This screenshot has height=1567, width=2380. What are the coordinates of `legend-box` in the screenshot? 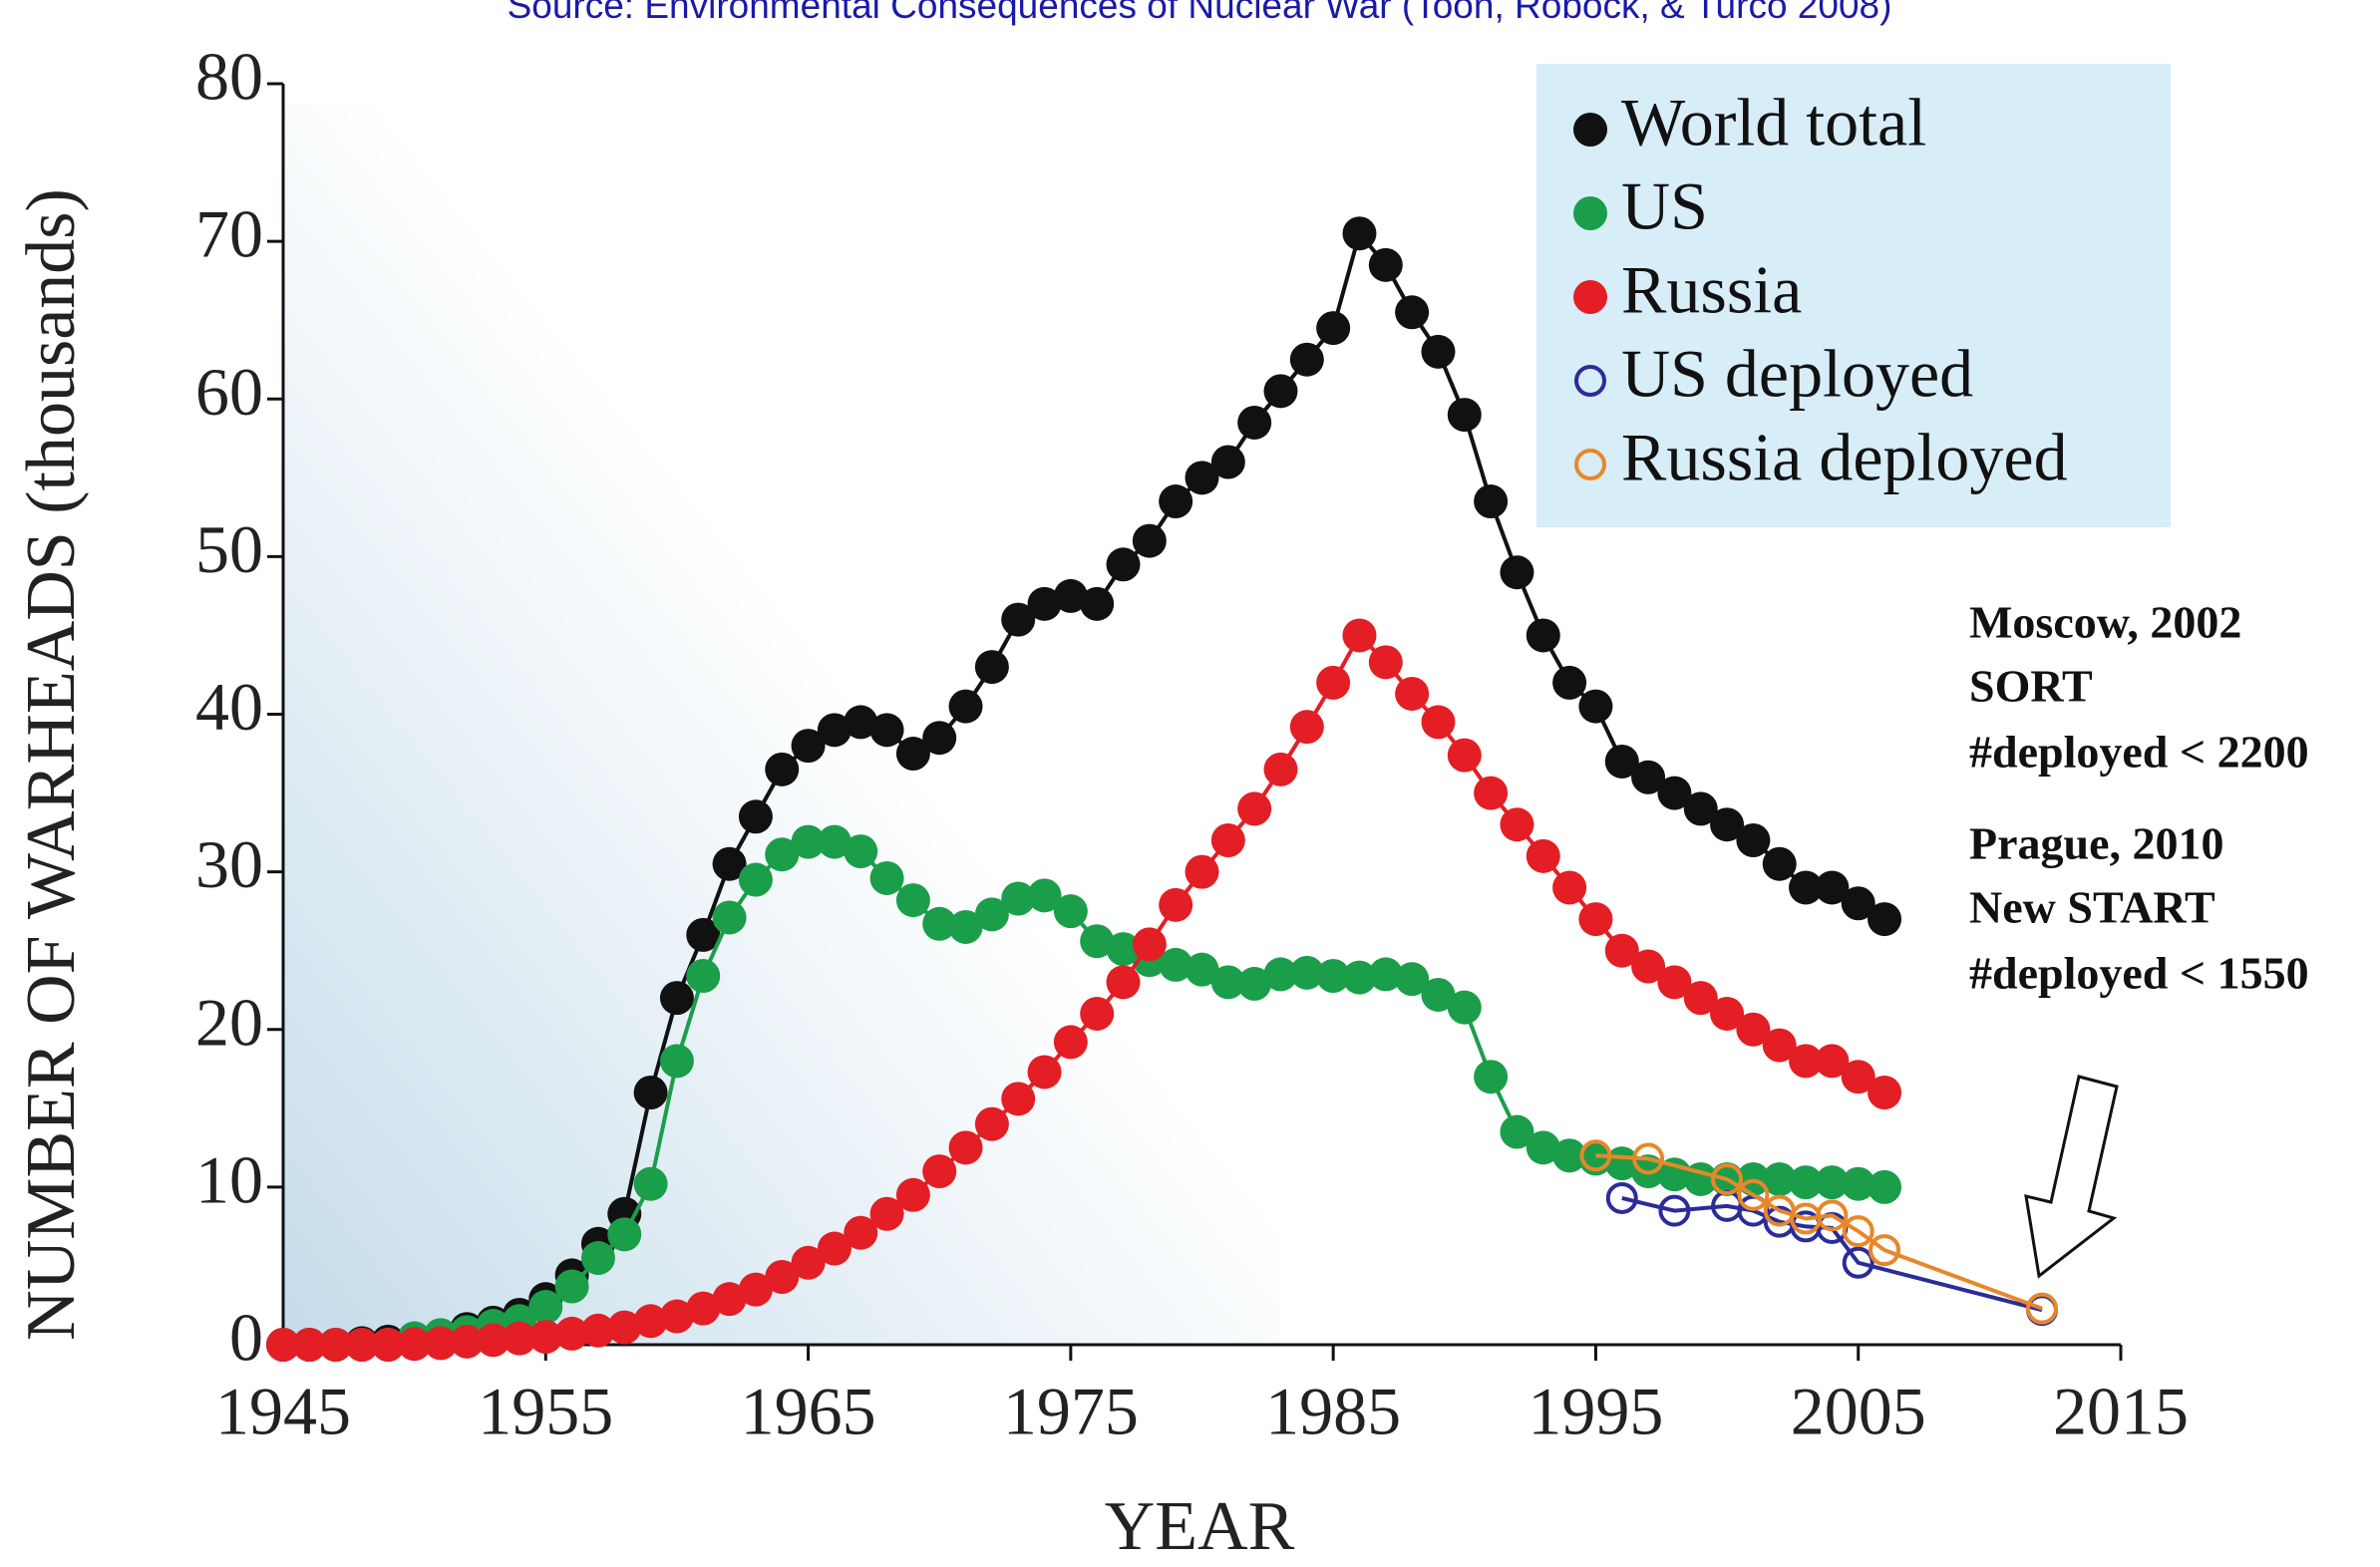 It's located at (1853, 295).